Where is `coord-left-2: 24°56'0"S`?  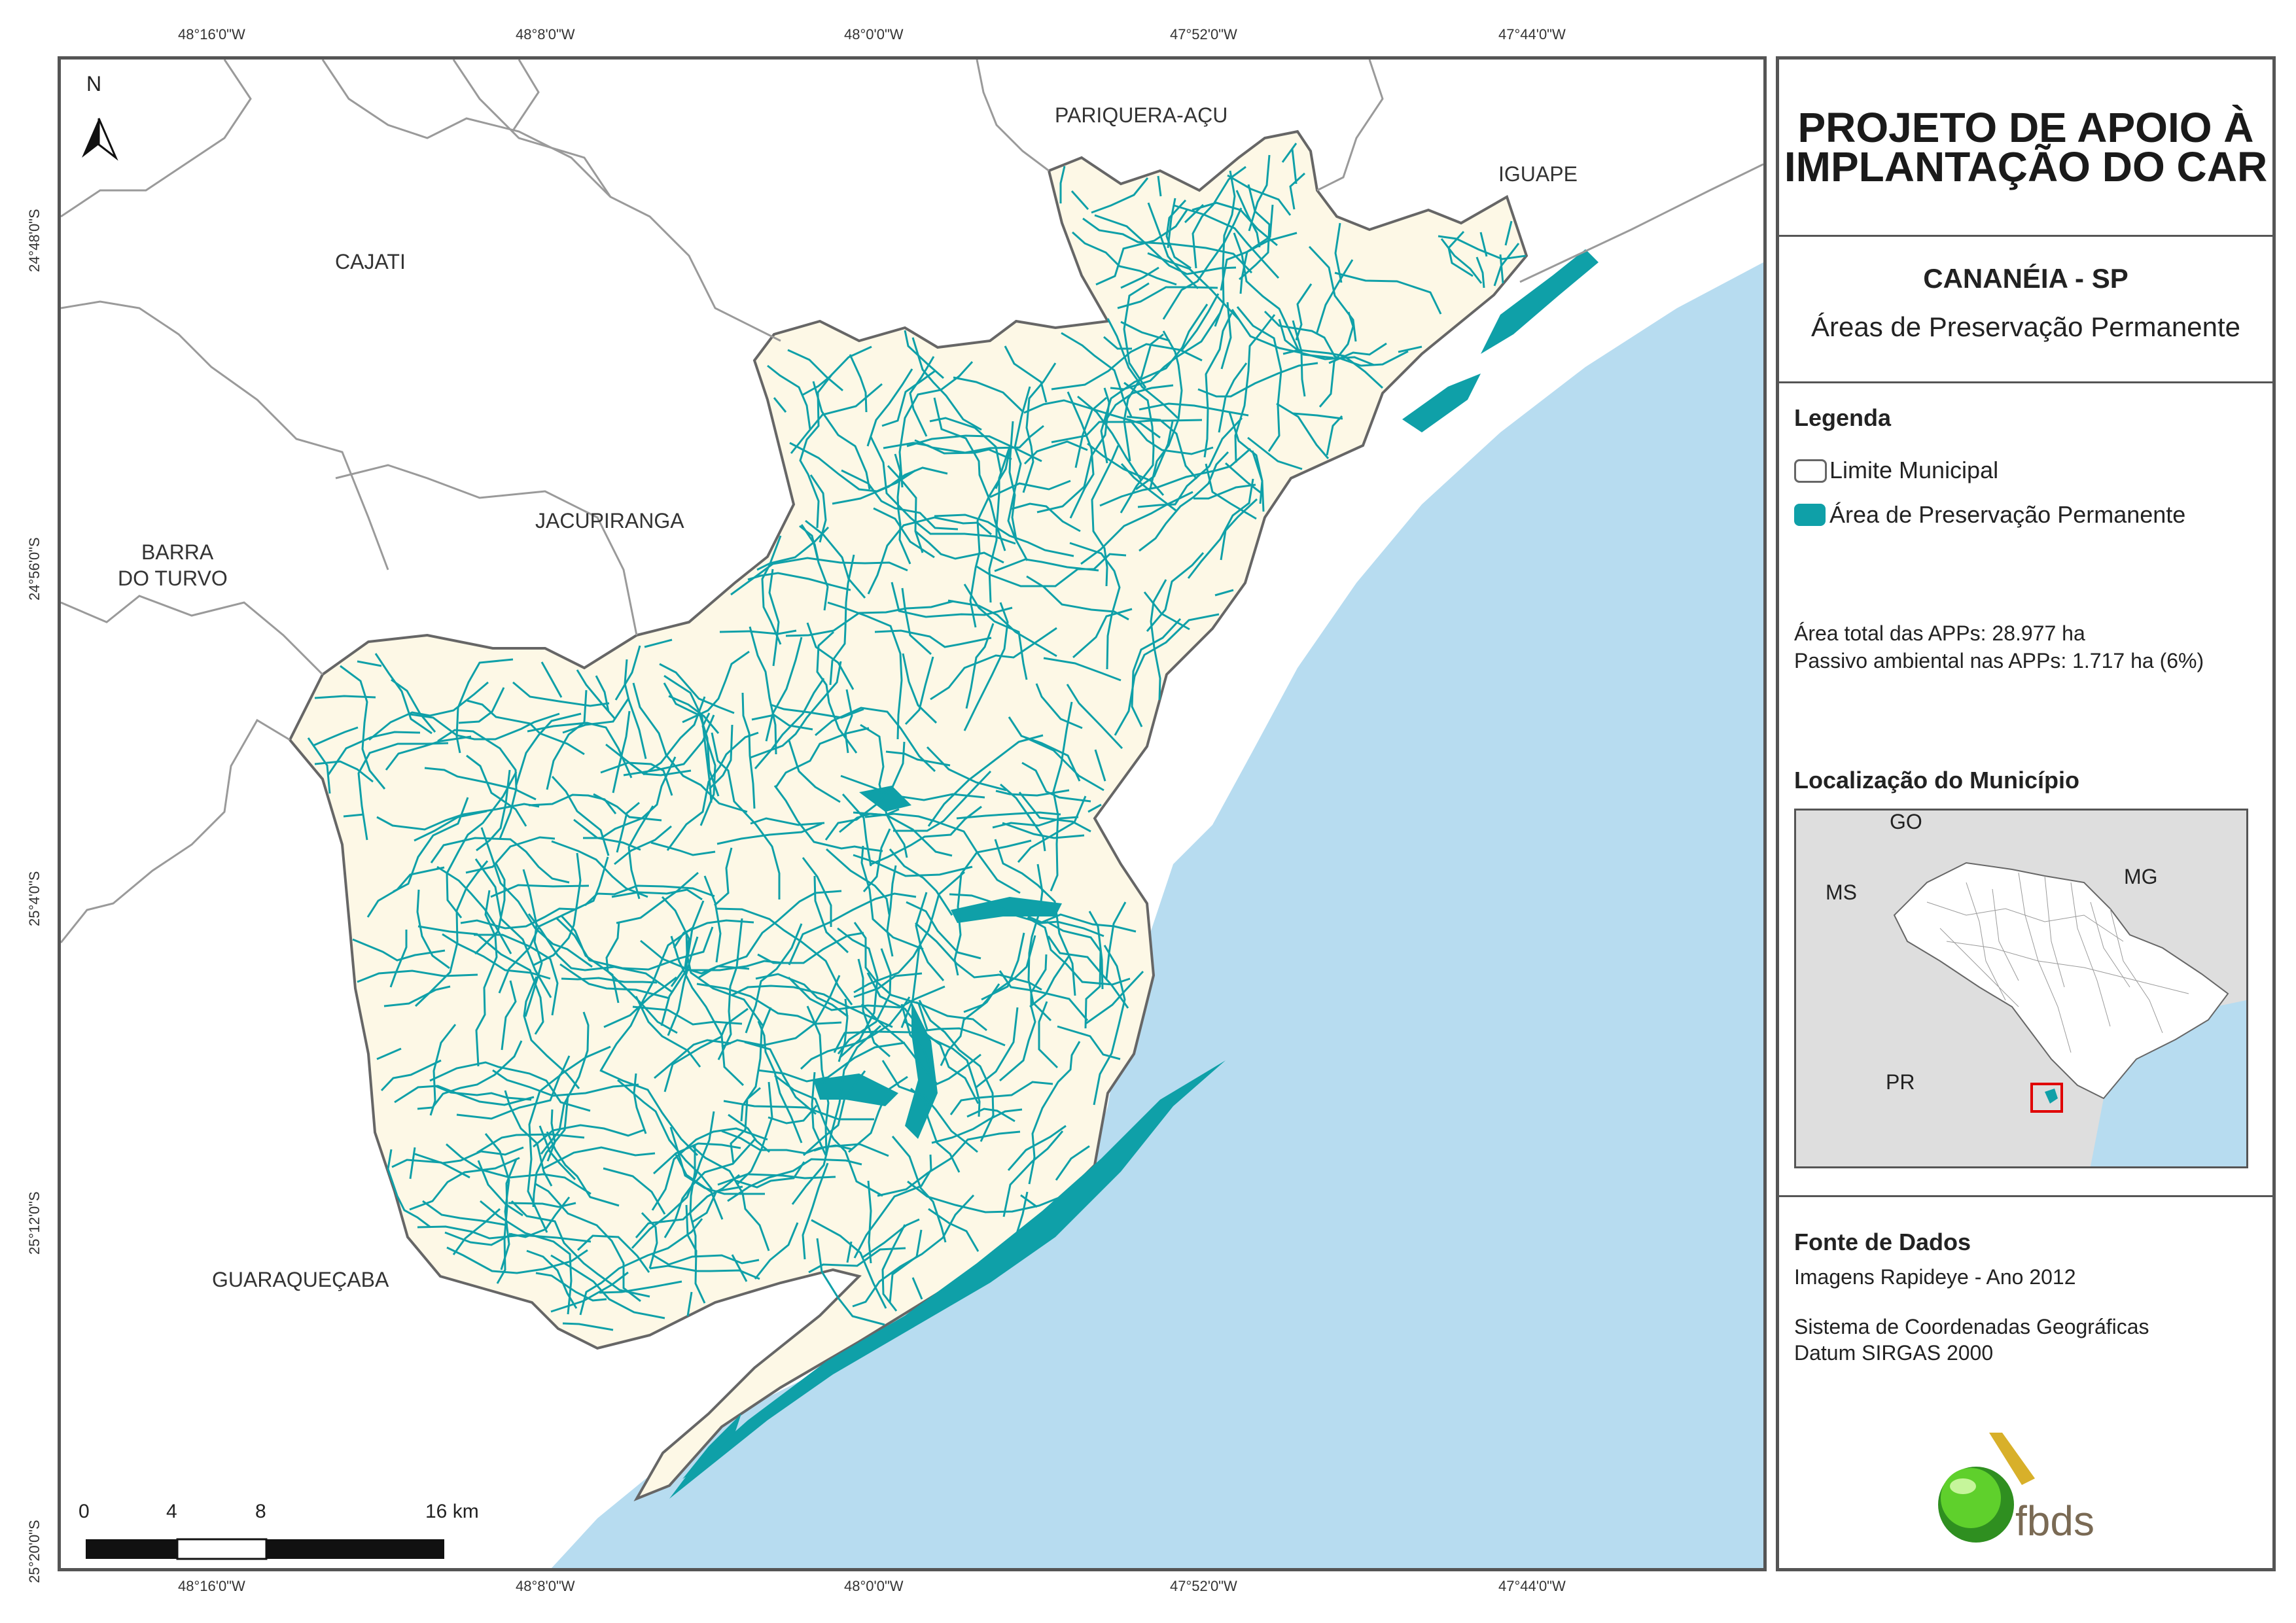 coord-left-2: 24°56'0"S is located at coordinates (34, 569).